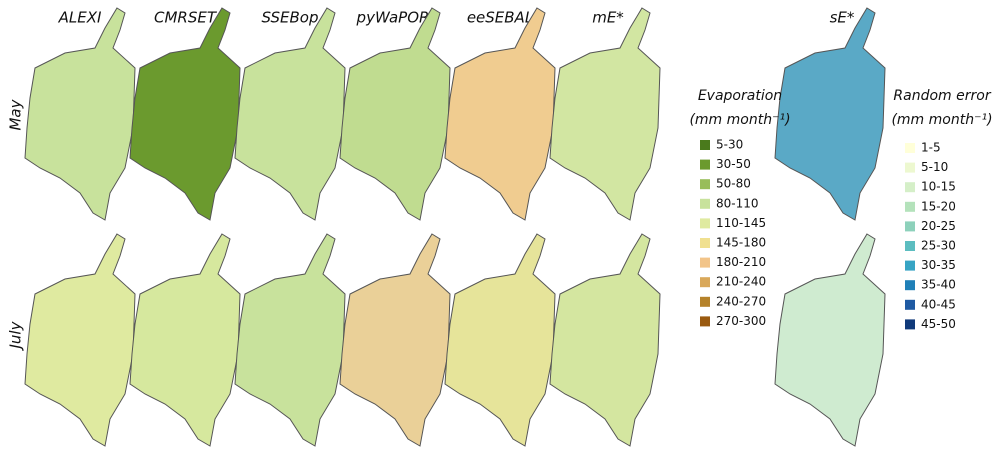 This screenshot has height=455, width=995. What do you see at coordinates (733, 184) in the screenshot?
I see `legend-label: 50-80` at bounding box center [733, 184].